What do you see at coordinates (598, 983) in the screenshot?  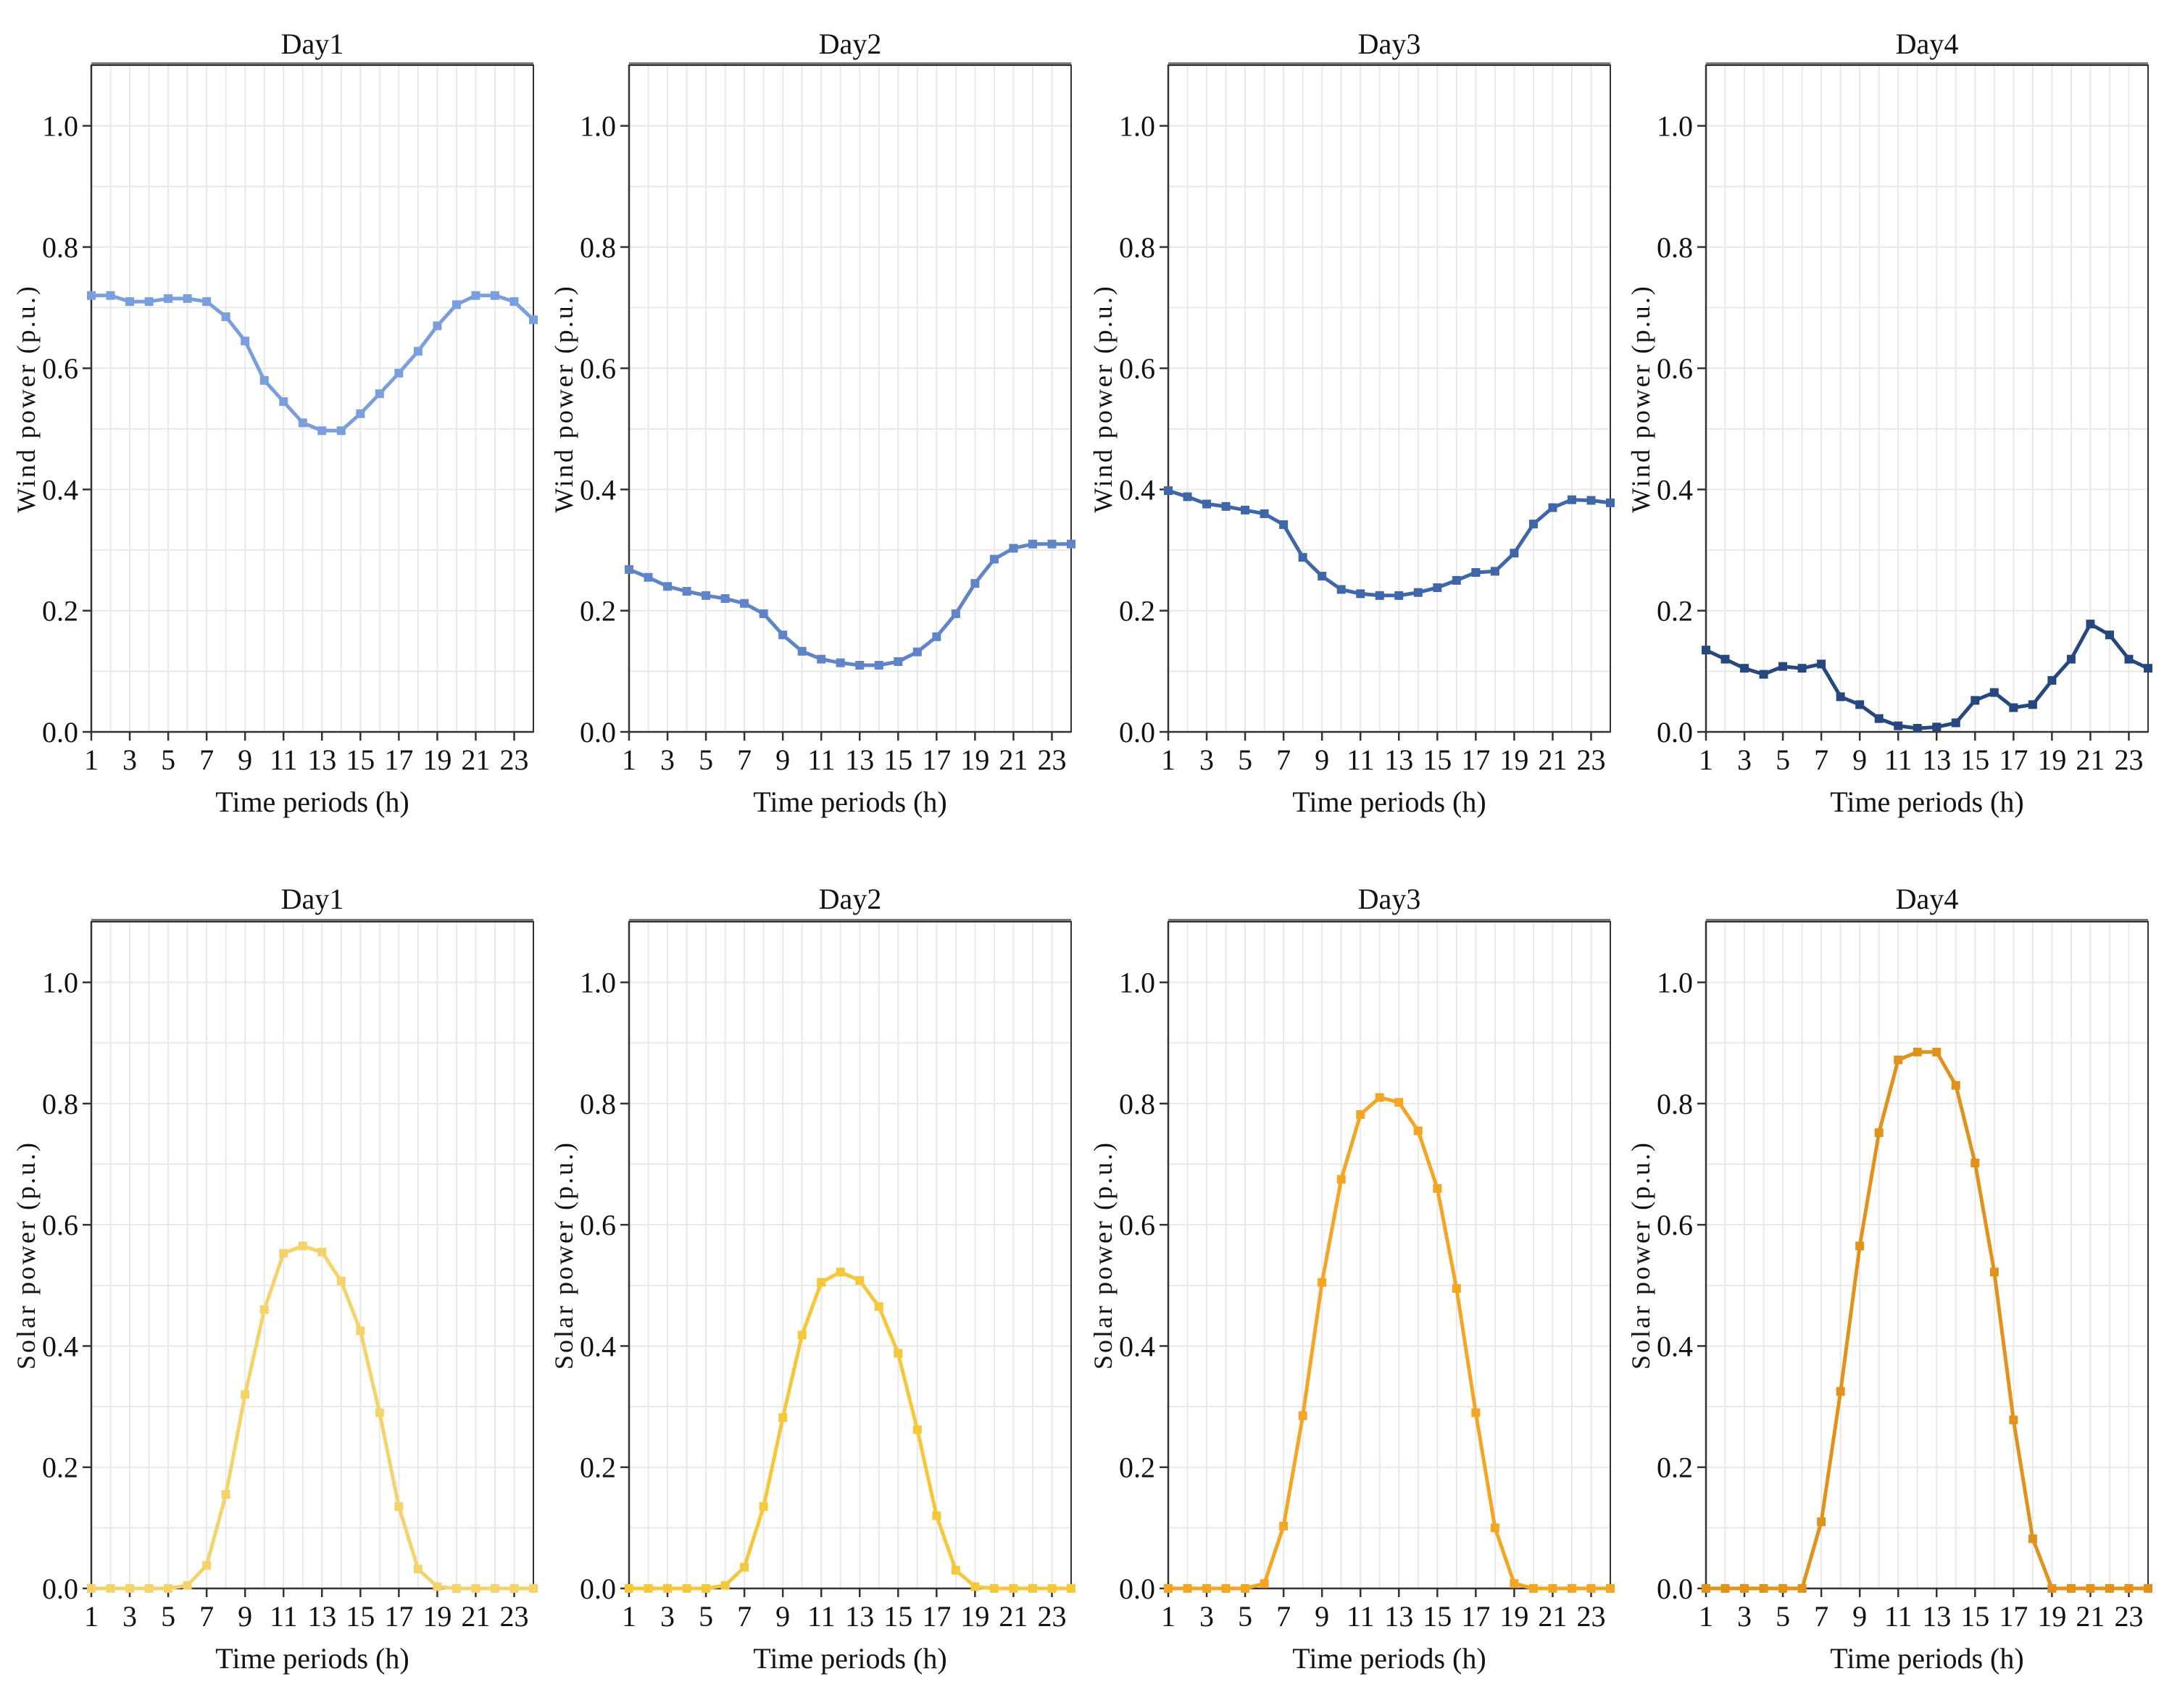 I see `y-tick-label: 1.0` at bounding box center [598, 983].